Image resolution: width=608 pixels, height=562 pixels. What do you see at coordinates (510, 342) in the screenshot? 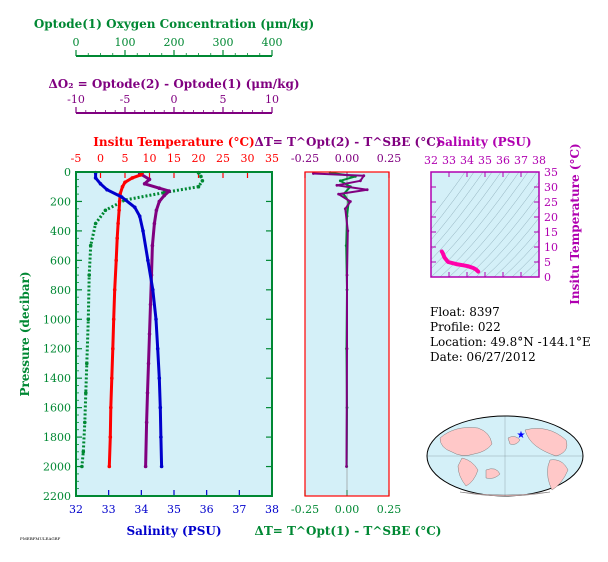
I see `location: Location: 49.8°N -144.1°E` at bounding box center [510, 342].